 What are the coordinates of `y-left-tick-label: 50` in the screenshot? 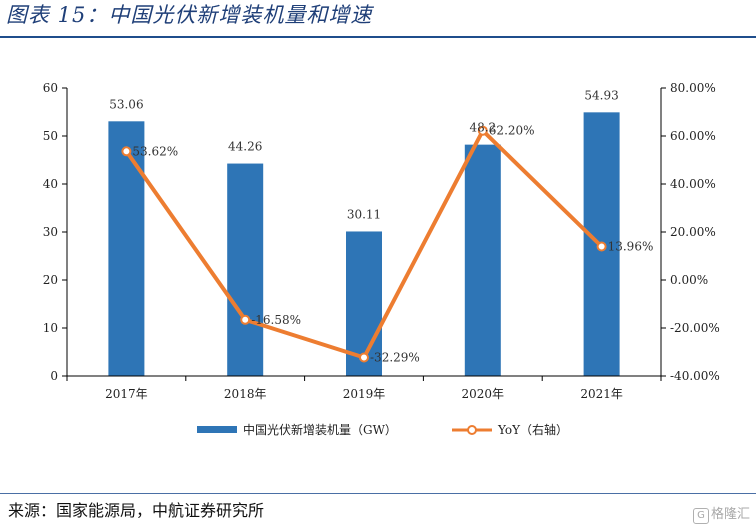 It's located at (50, 136).